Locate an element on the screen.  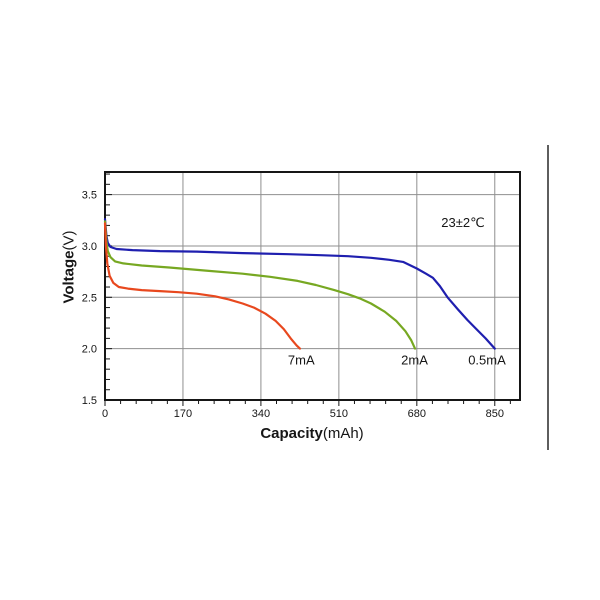
x-tick-label: 850 is located at coordinates (495, 414).